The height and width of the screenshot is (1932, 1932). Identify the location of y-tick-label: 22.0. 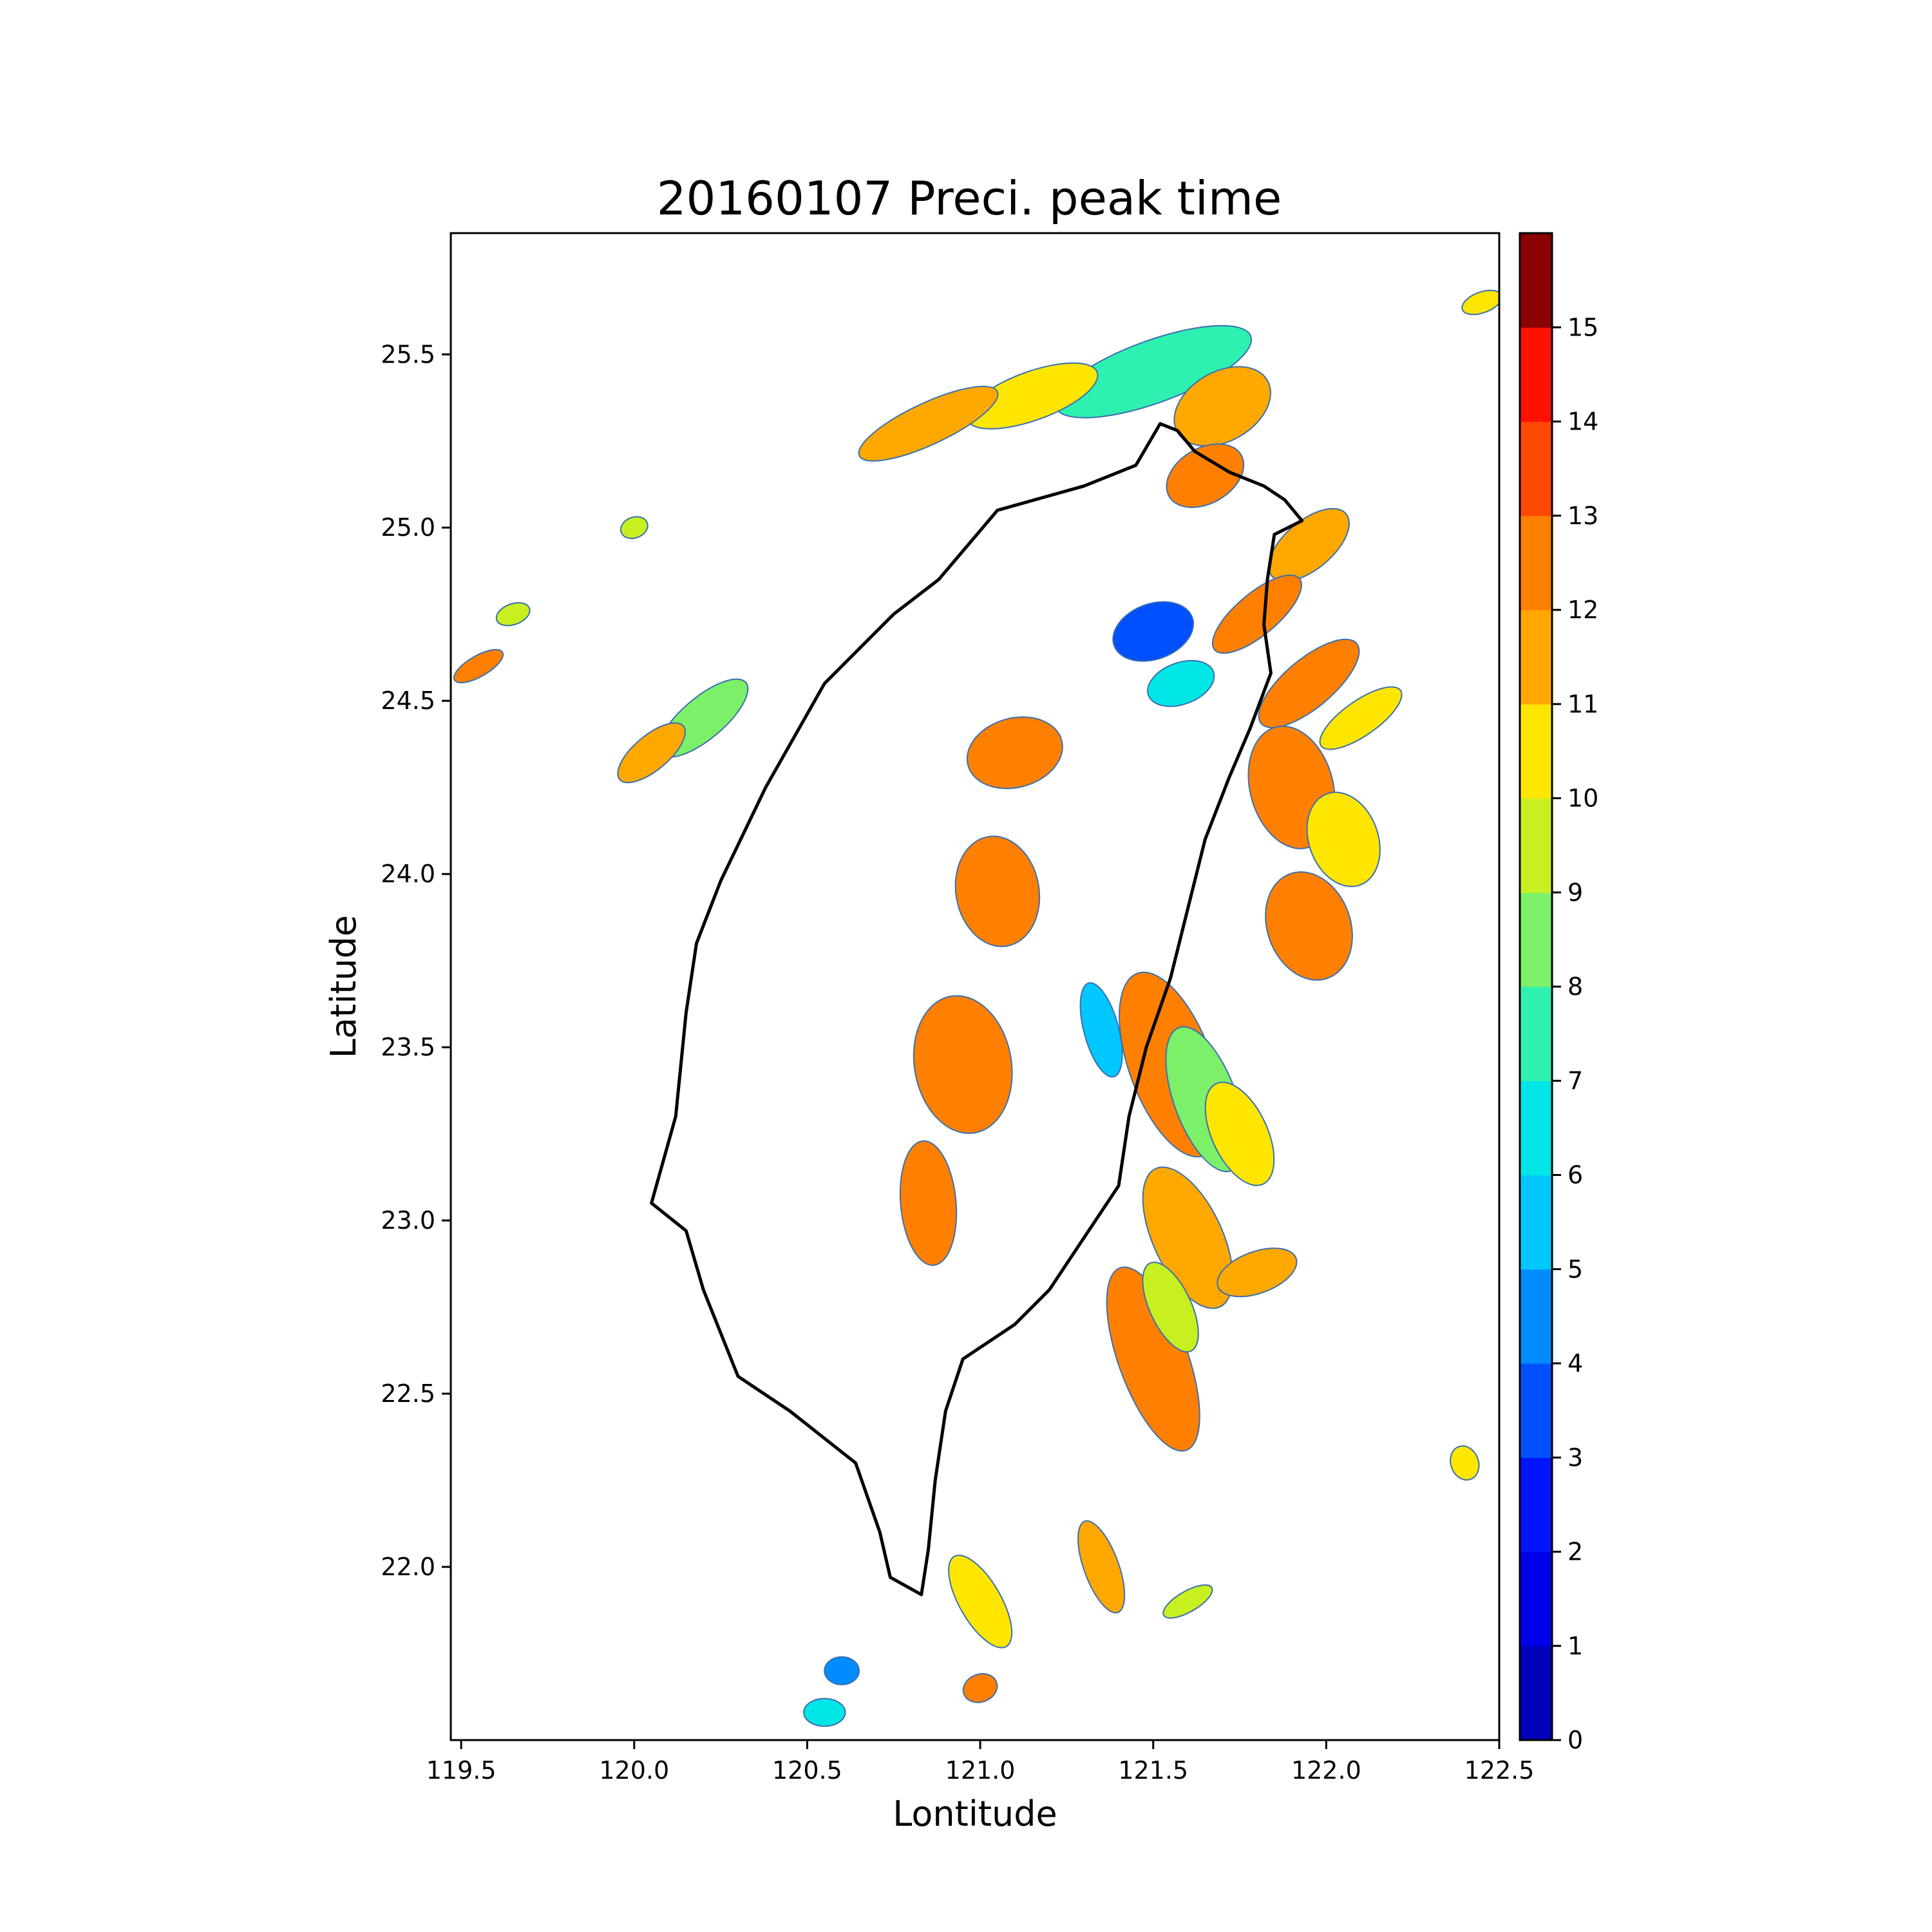
(408, 1567).